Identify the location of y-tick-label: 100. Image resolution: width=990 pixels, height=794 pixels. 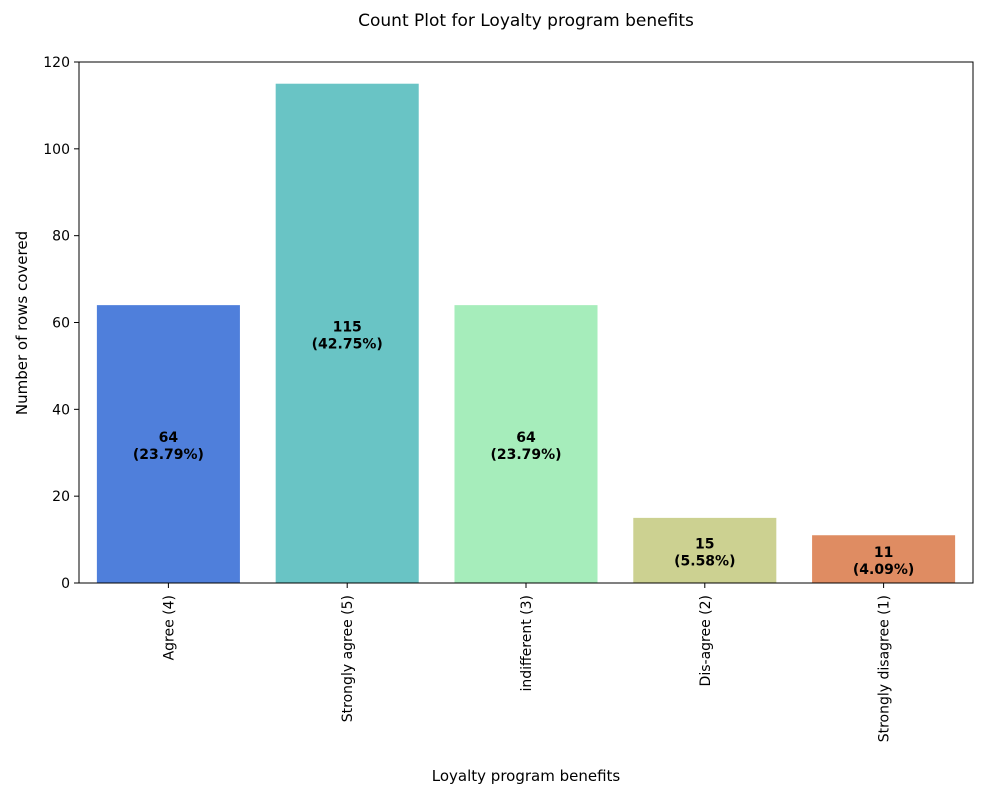
(56, 150).